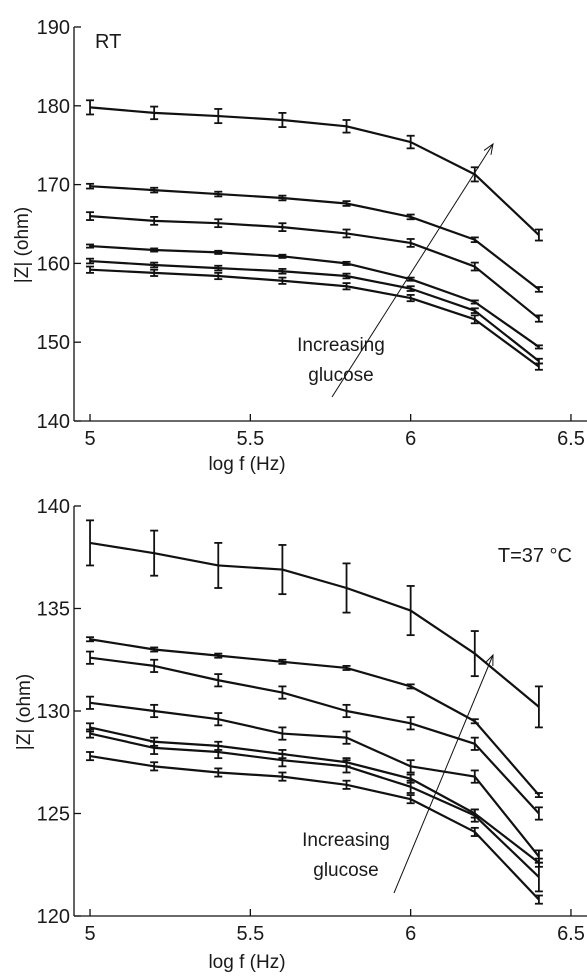 Image resolution: width=587 pixels, height=979 pixels. Describe the element at coordinates (53, 28) in the screenshot. I see `y-tick-label: 190` at that location.